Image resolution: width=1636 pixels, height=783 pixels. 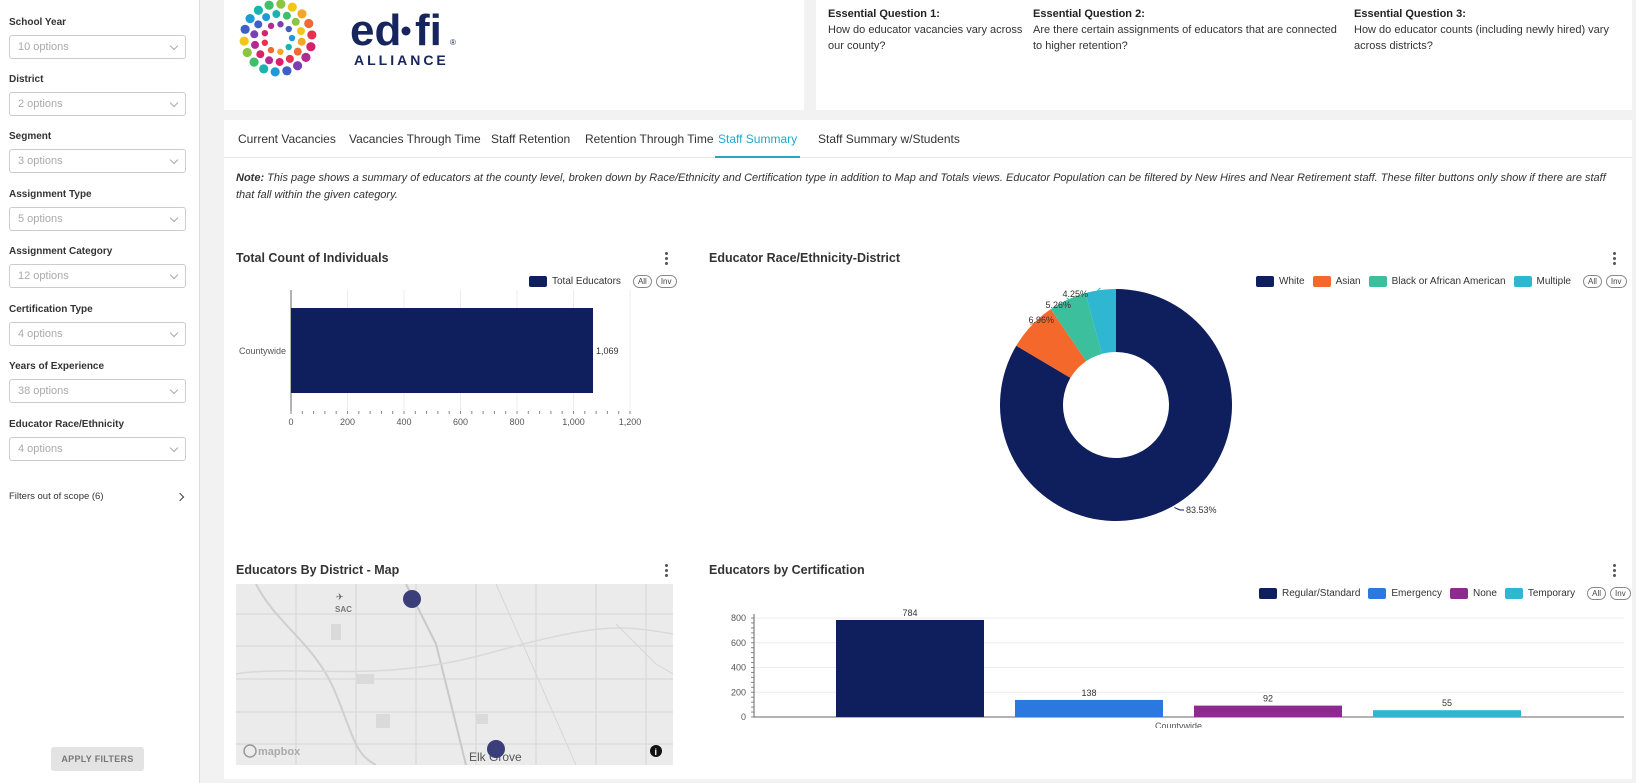 I want to click on filter-label: District, so click(x=26, y=79).